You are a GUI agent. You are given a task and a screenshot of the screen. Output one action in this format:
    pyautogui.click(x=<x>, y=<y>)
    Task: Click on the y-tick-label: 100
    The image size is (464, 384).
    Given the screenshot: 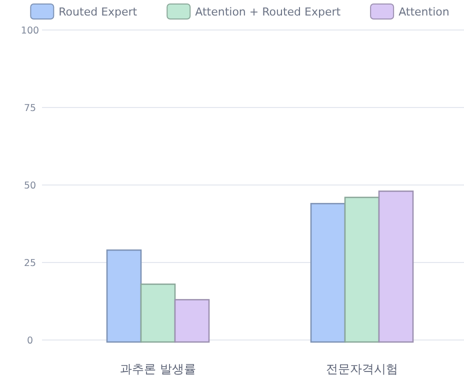 What is the action you would take?
    pyautogui.click(x=30, y=31)
    